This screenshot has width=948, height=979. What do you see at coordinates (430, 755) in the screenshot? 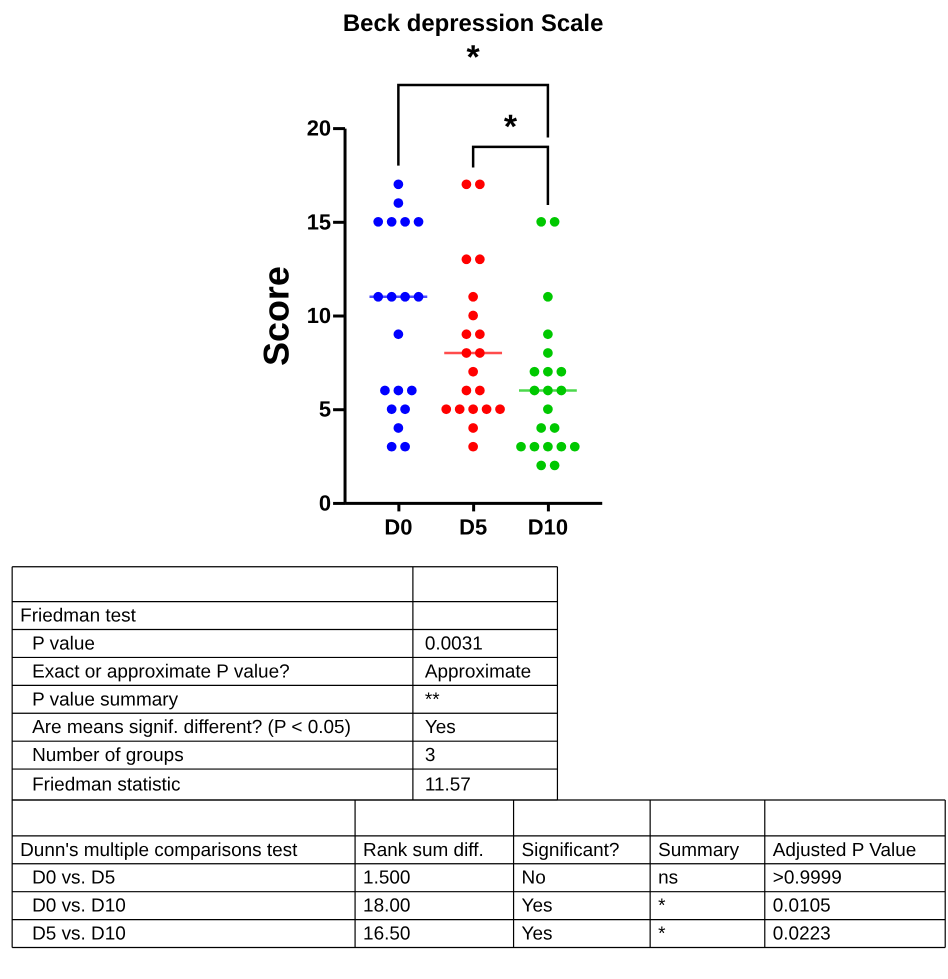
I see `text: 3` at bounding box center [430, 755].